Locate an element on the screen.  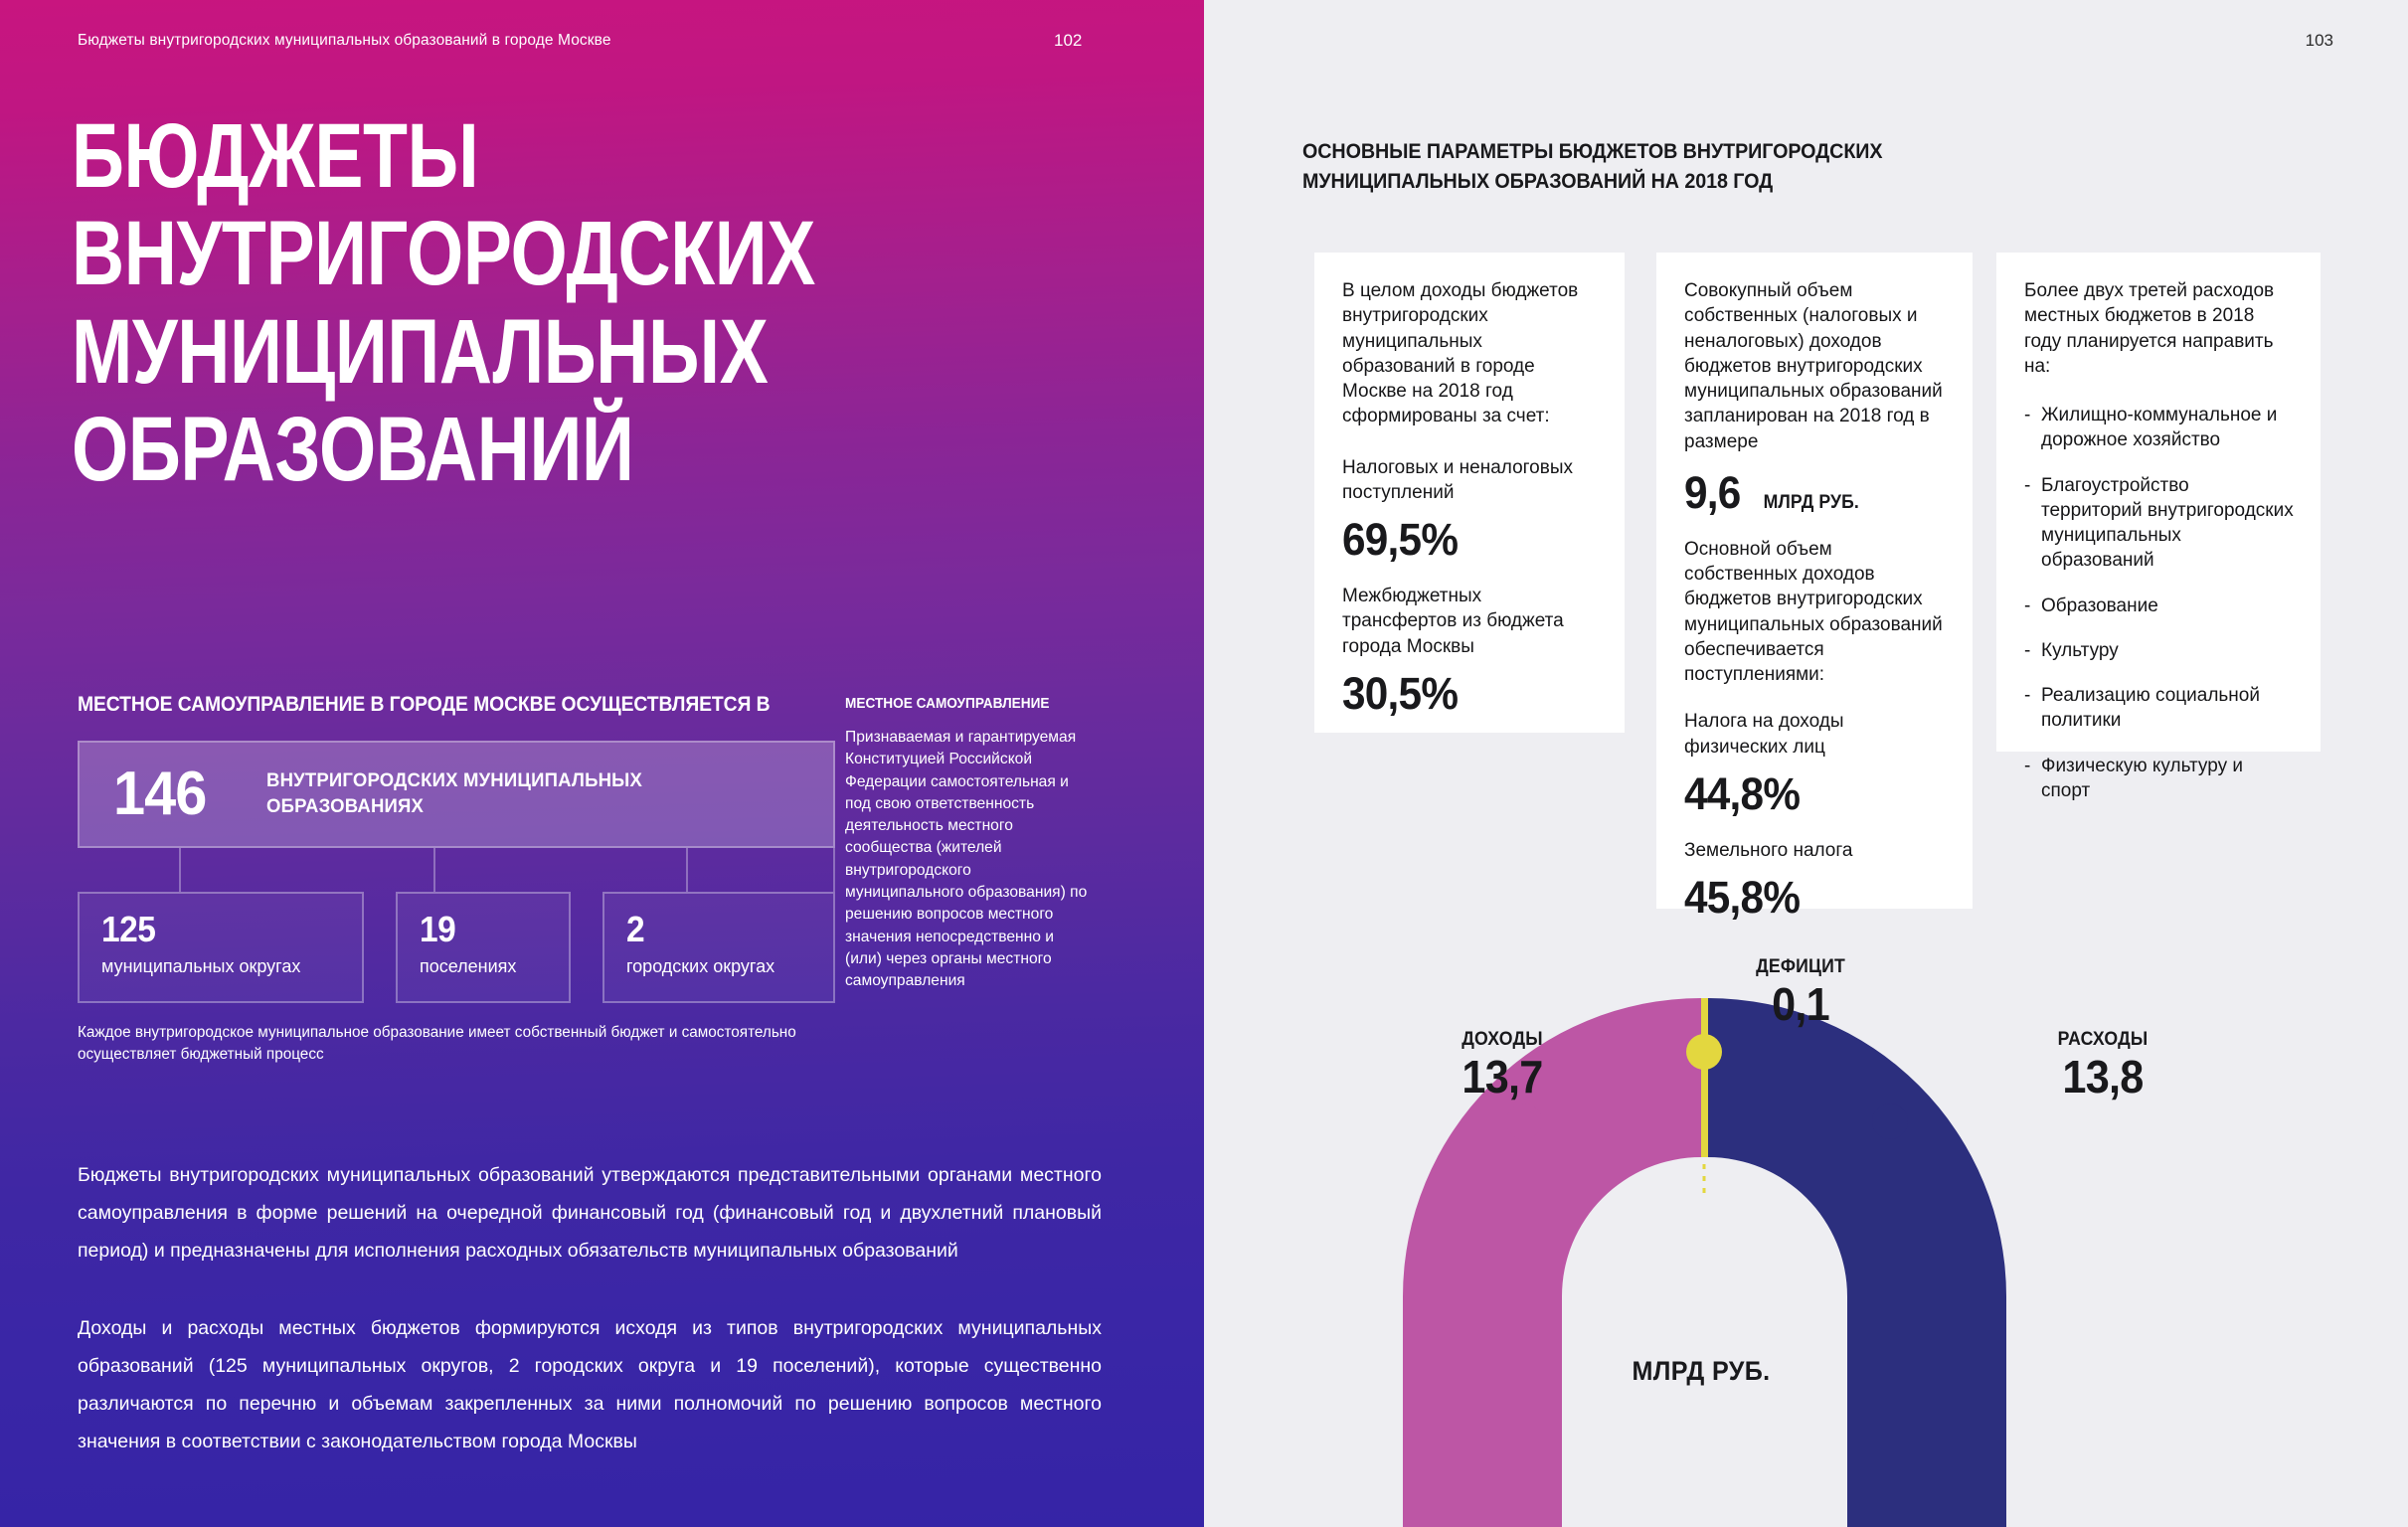
list-item: Образование is located at coordinates (2159, 606).